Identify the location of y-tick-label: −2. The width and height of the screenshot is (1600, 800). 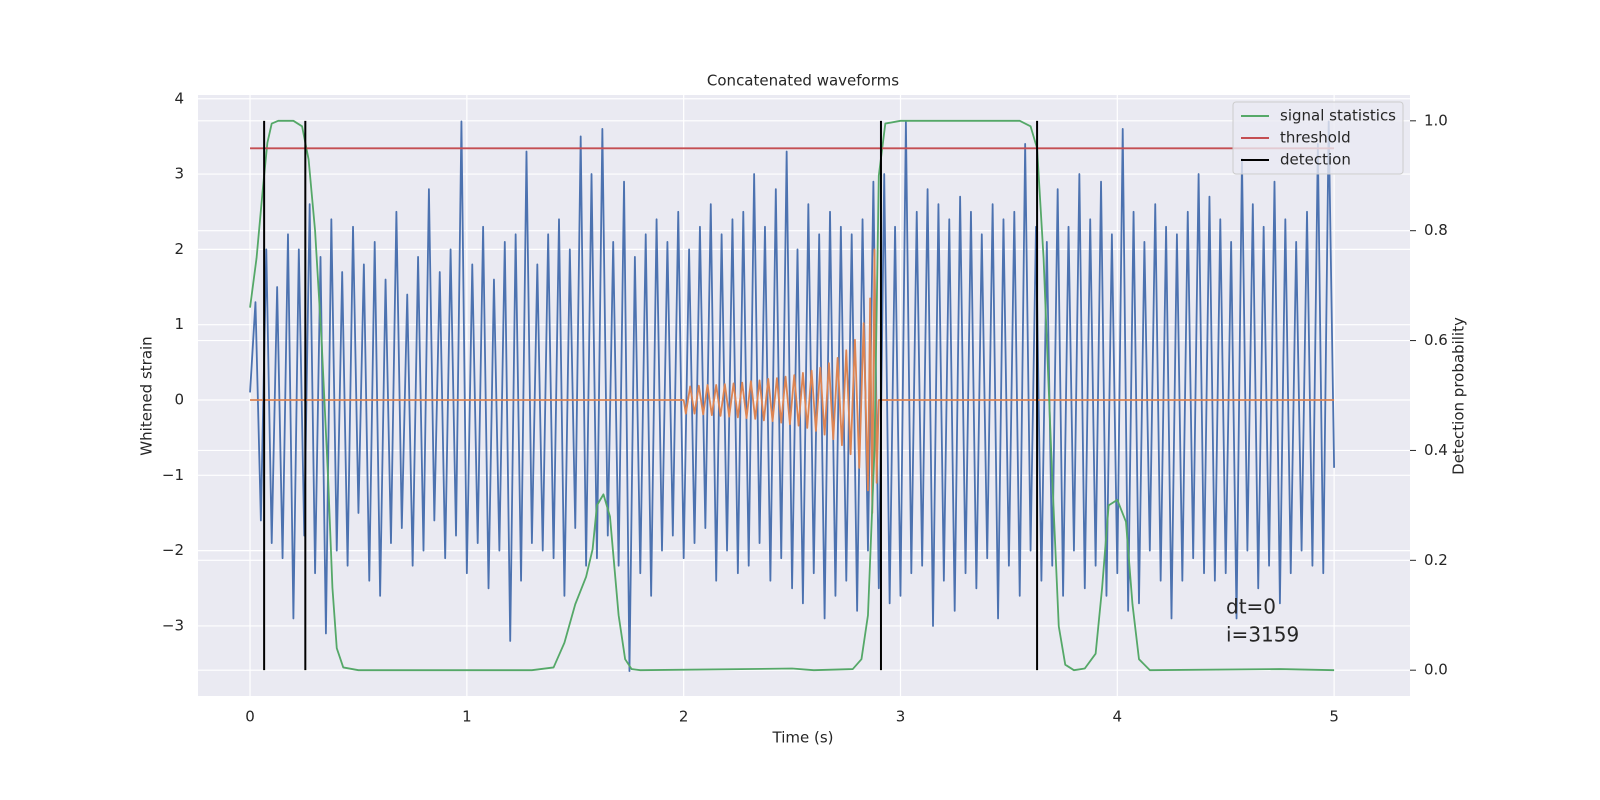
(173, 550).